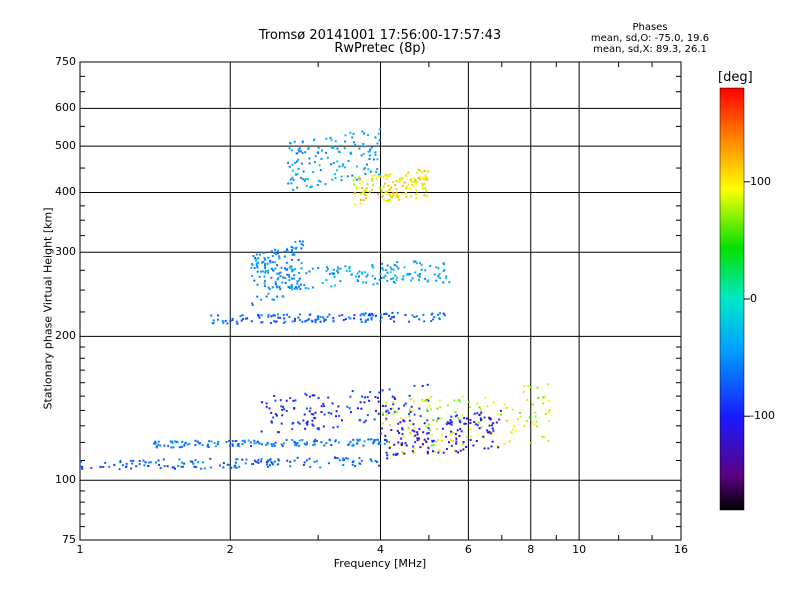 This screenshot has width=800, height=600. I want to click on colorbar, so click(732, 299).